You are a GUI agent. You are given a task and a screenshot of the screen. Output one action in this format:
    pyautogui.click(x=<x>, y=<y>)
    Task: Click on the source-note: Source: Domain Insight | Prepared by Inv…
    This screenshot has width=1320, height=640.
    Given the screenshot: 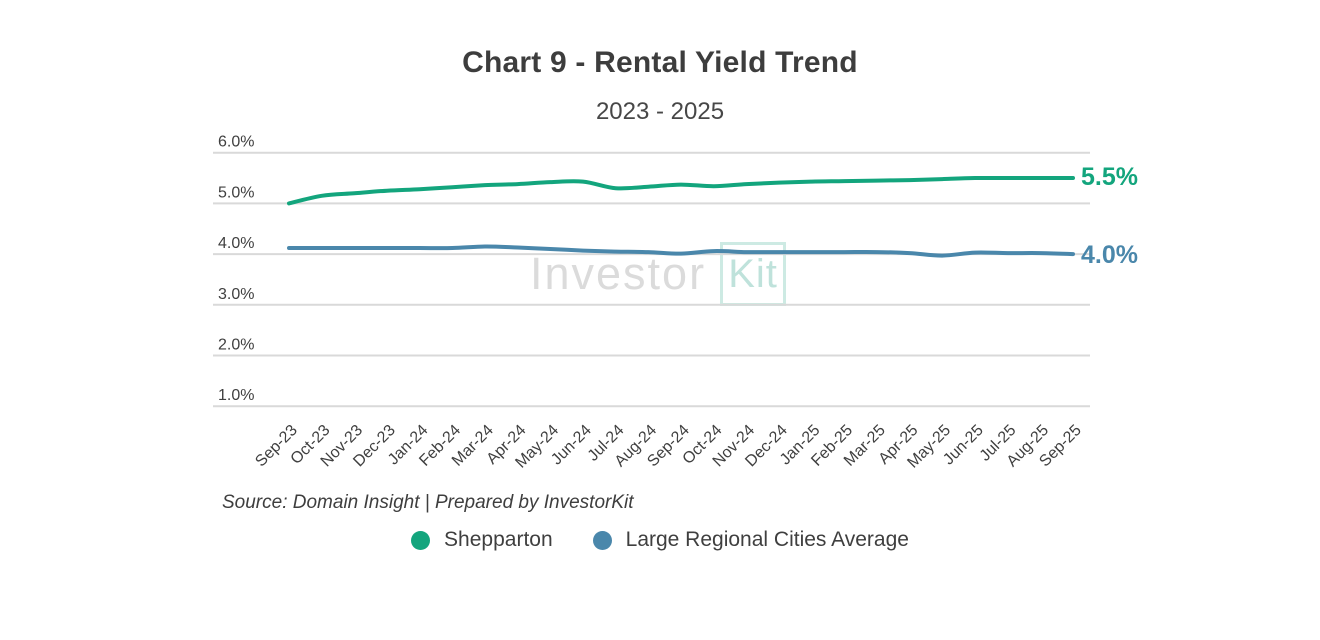 What is the action you would take?
    pyautogui.click(x=428, y=502)
    